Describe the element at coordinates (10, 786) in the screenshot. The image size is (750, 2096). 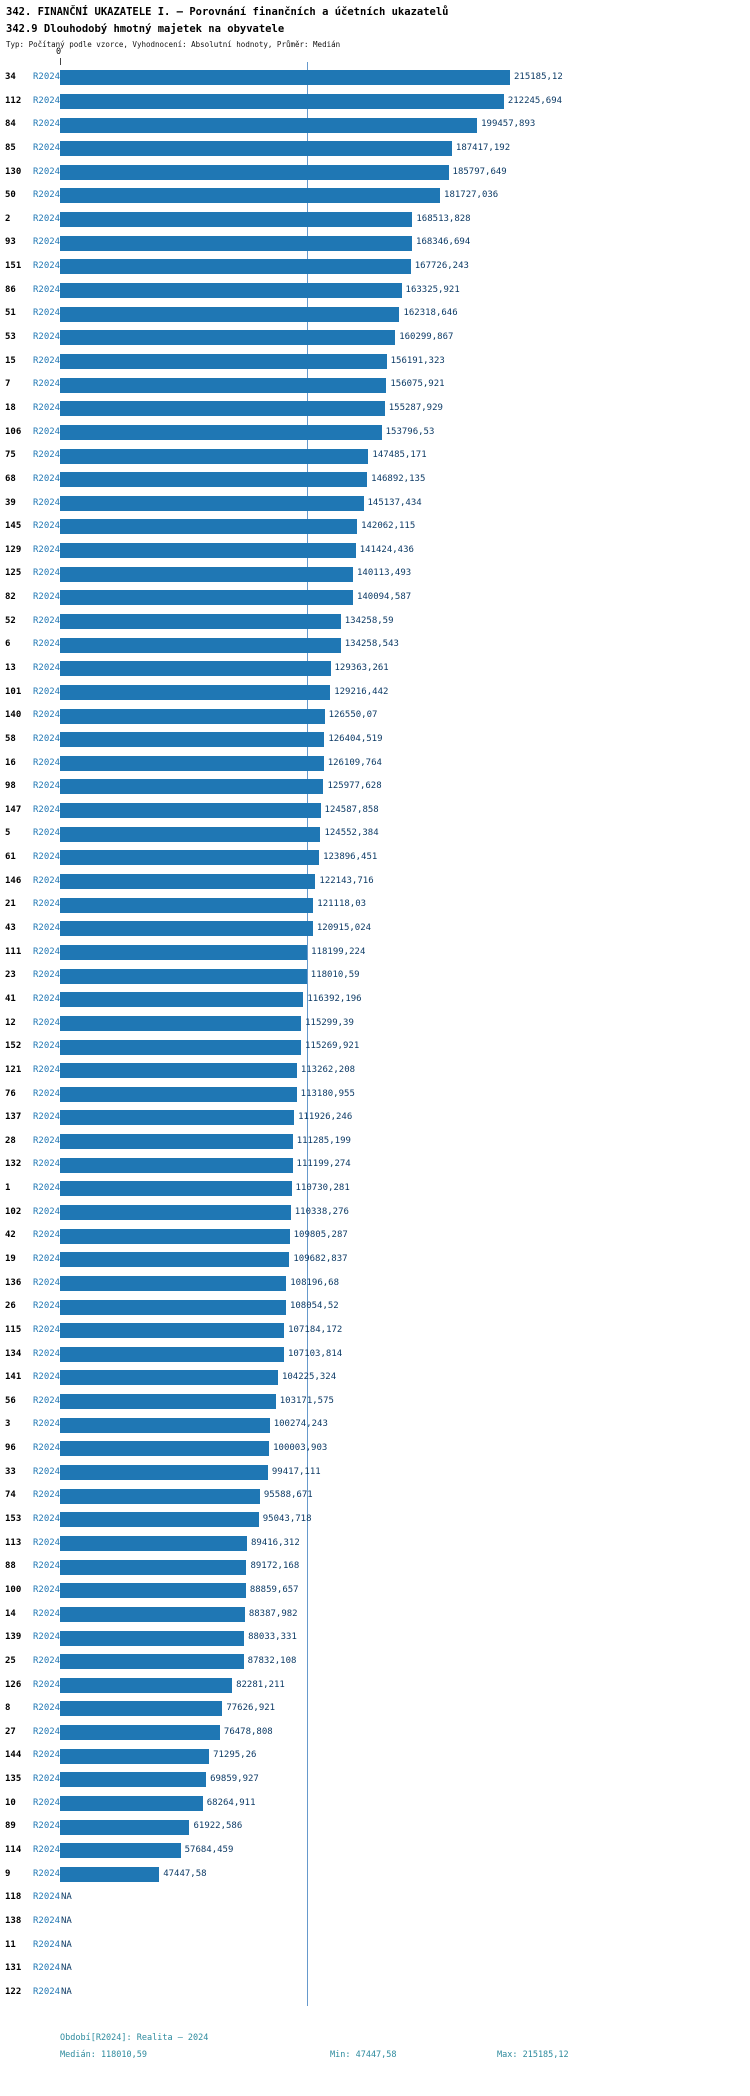
I see `row-id-label: 98` at that location.